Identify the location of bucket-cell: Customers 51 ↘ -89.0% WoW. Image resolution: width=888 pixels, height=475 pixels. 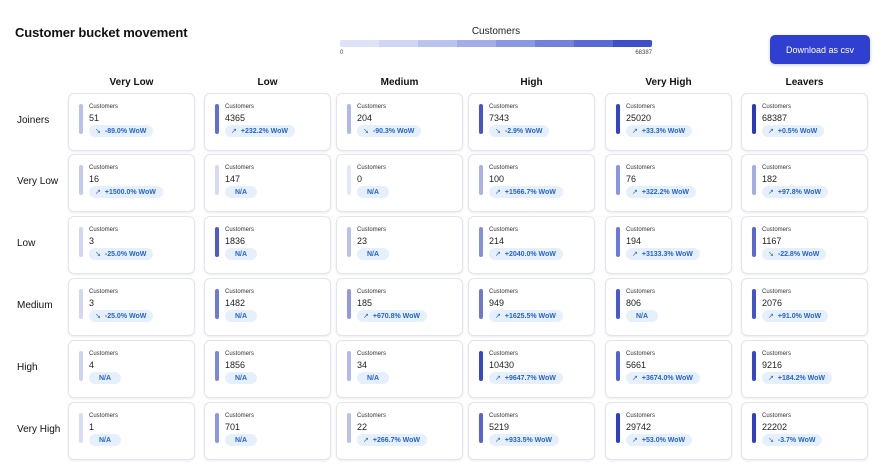
(131, 122).